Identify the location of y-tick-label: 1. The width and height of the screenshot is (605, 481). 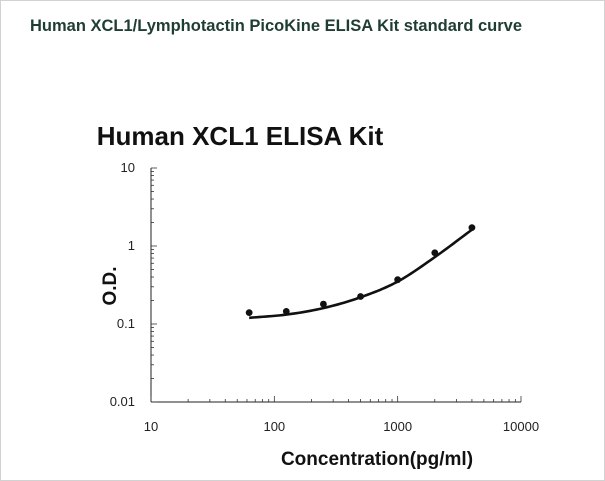
(131, 245).